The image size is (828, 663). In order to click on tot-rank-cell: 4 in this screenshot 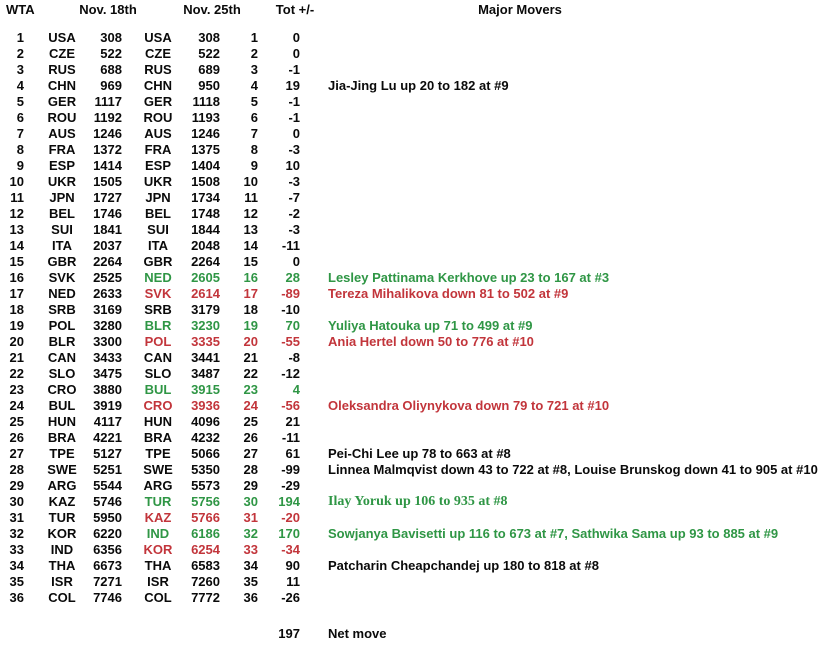, I will do `click(254, 85)`.